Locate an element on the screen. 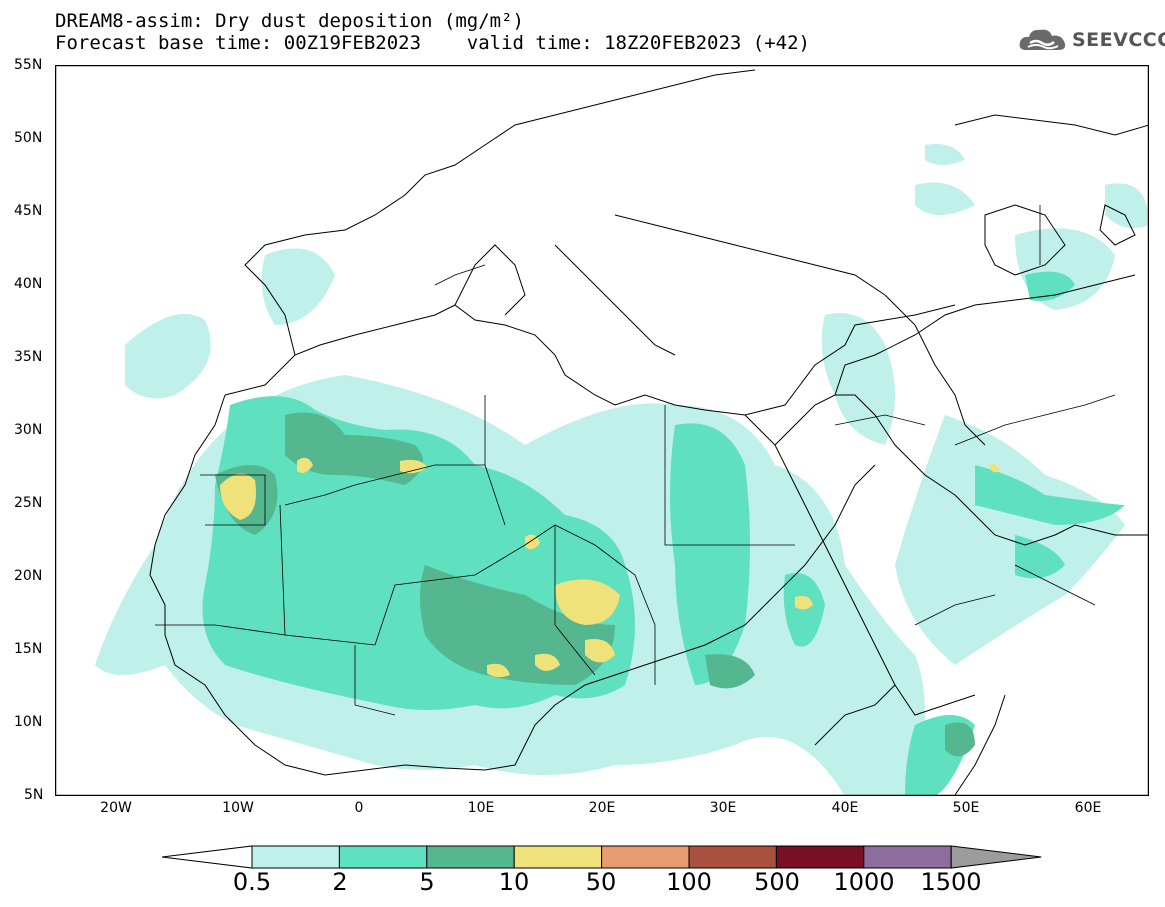 This screenshot has height=907, width=1165. colorbar-label: 2 is located at coordinates (340, 882).